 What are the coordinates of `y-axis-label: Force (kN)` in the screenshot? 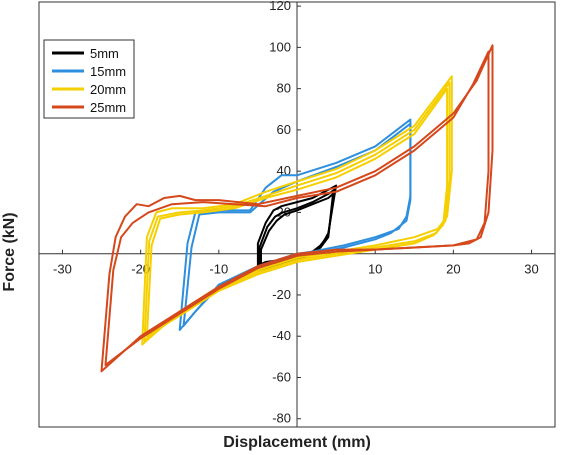 It's located at (9, 251).